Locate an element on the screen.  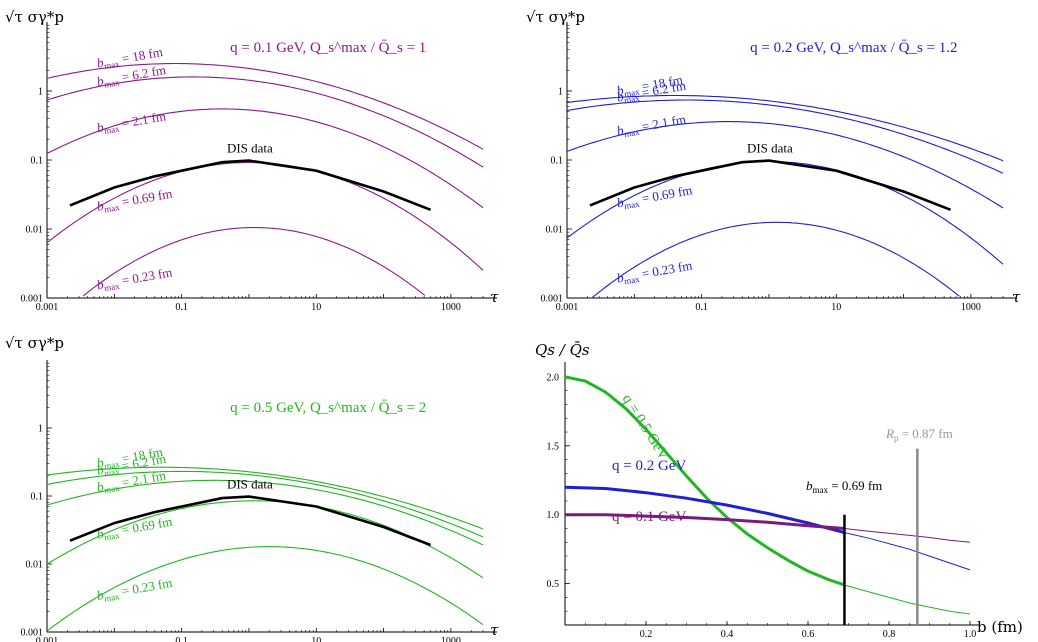
x-tick-label: 0.2 is located at coordinates (646, 634).